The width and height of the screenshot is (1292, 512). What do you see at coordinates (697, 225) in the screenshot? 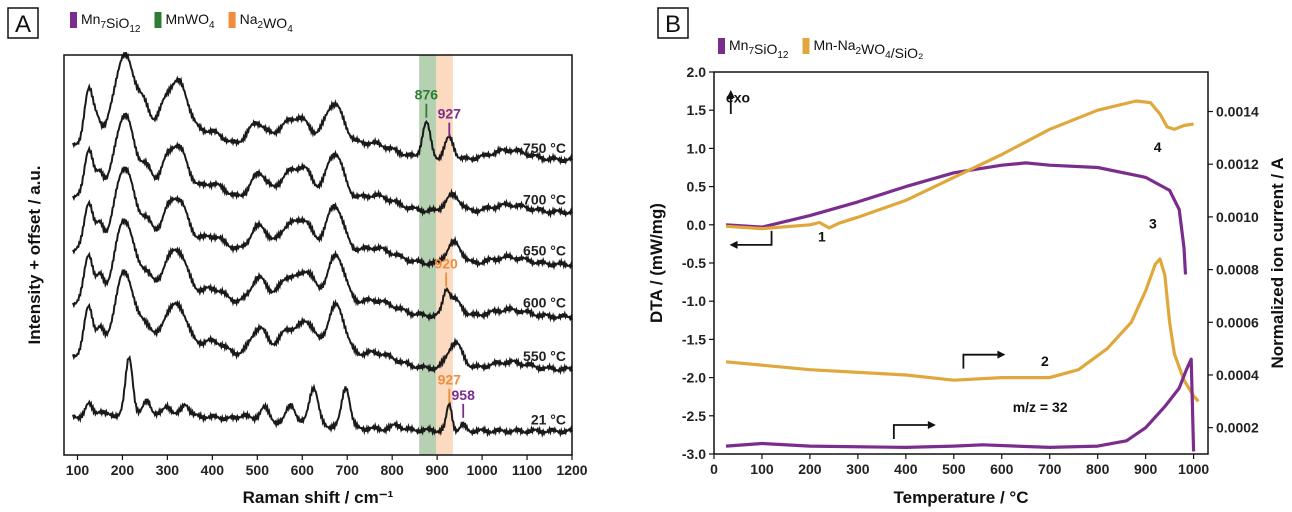
I see `y-tick-label: 0.0` at bounding box center [697, 225].